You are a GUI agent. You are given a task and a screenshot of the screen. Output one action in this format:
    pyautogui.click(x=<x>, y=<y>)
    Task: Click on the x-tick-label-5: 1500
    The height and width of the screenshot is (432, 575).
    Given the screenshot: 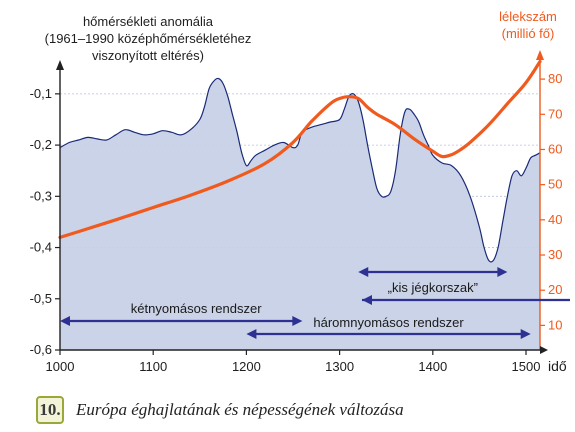 What is the action you would take?
    pyautogui.click(x=526, y=366)
    